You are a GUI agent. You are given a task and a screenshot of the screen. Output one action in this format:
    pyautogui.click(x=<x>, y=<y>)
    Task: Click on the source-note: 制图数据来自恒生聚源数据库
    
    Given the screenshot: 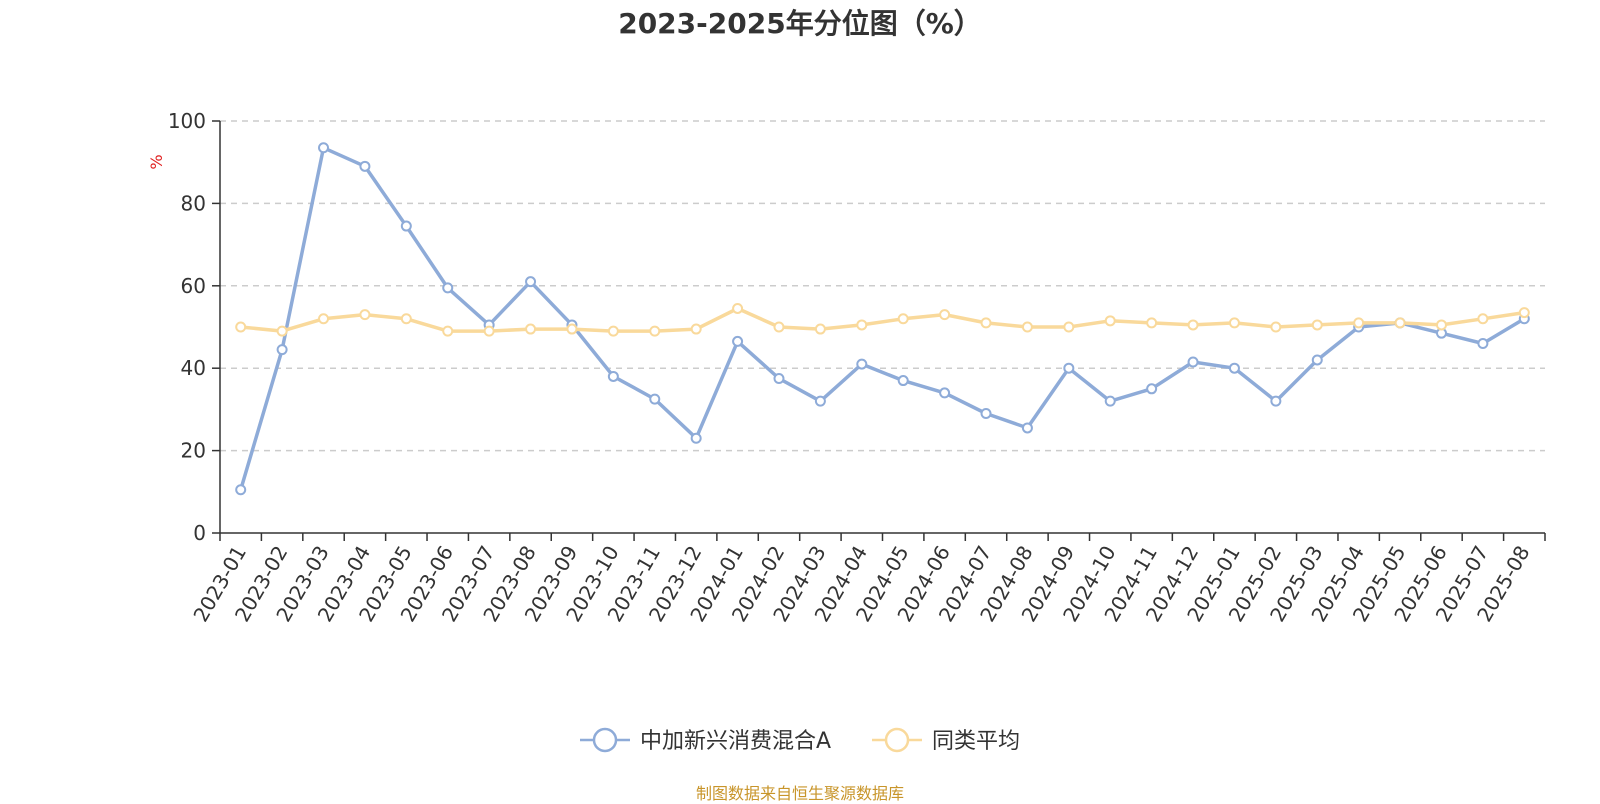 What is the action you would take?
    pyautogui.click(x=799, y=793)
    